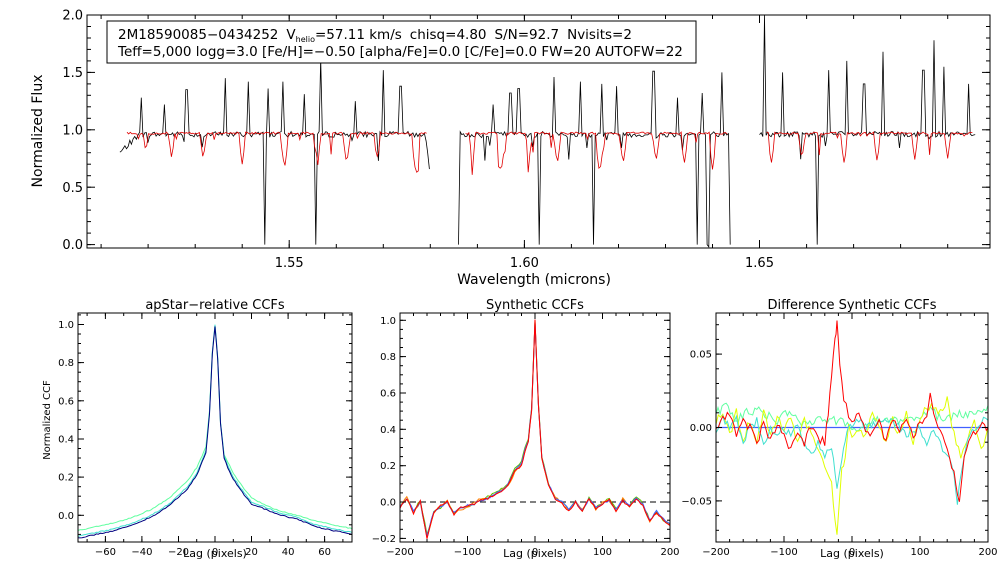  I want to click on x-tick-label: 20, so click(251, 552).